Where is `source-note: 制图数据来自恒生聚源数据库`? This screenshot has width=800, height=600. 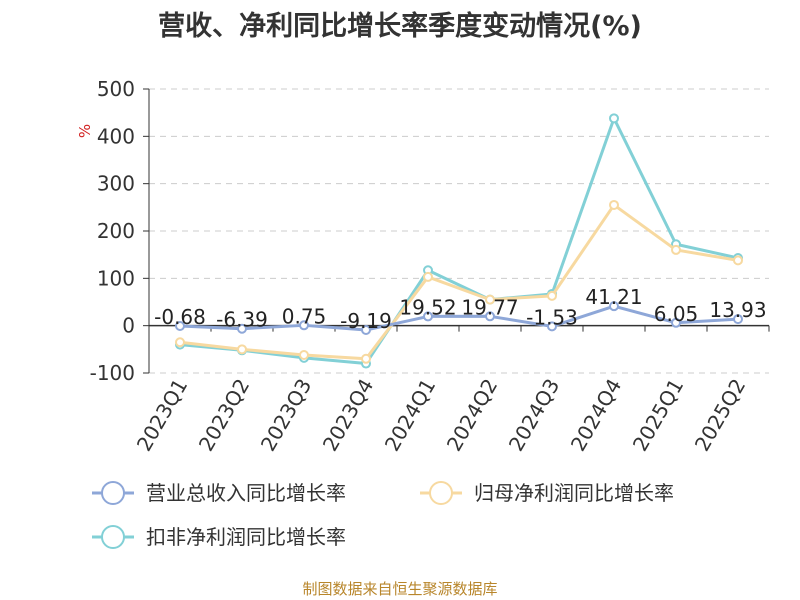
source-note: 制图数据来自恒生聚源数据库 is located at coordinates (400, 589).